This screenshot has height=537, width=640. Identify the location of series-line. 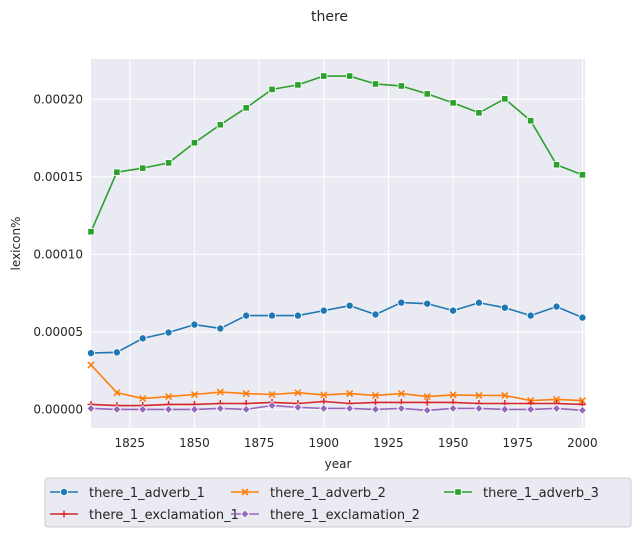
(336, 403).